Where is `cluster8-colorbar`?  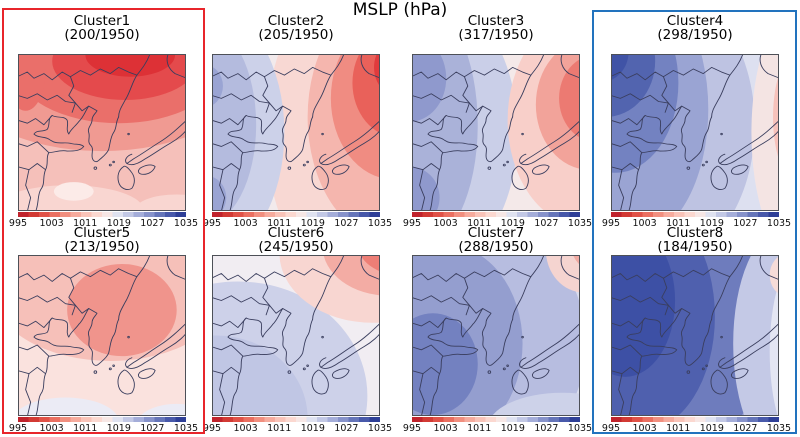
cluster8-colorbar is located at coordinates (695, 419).